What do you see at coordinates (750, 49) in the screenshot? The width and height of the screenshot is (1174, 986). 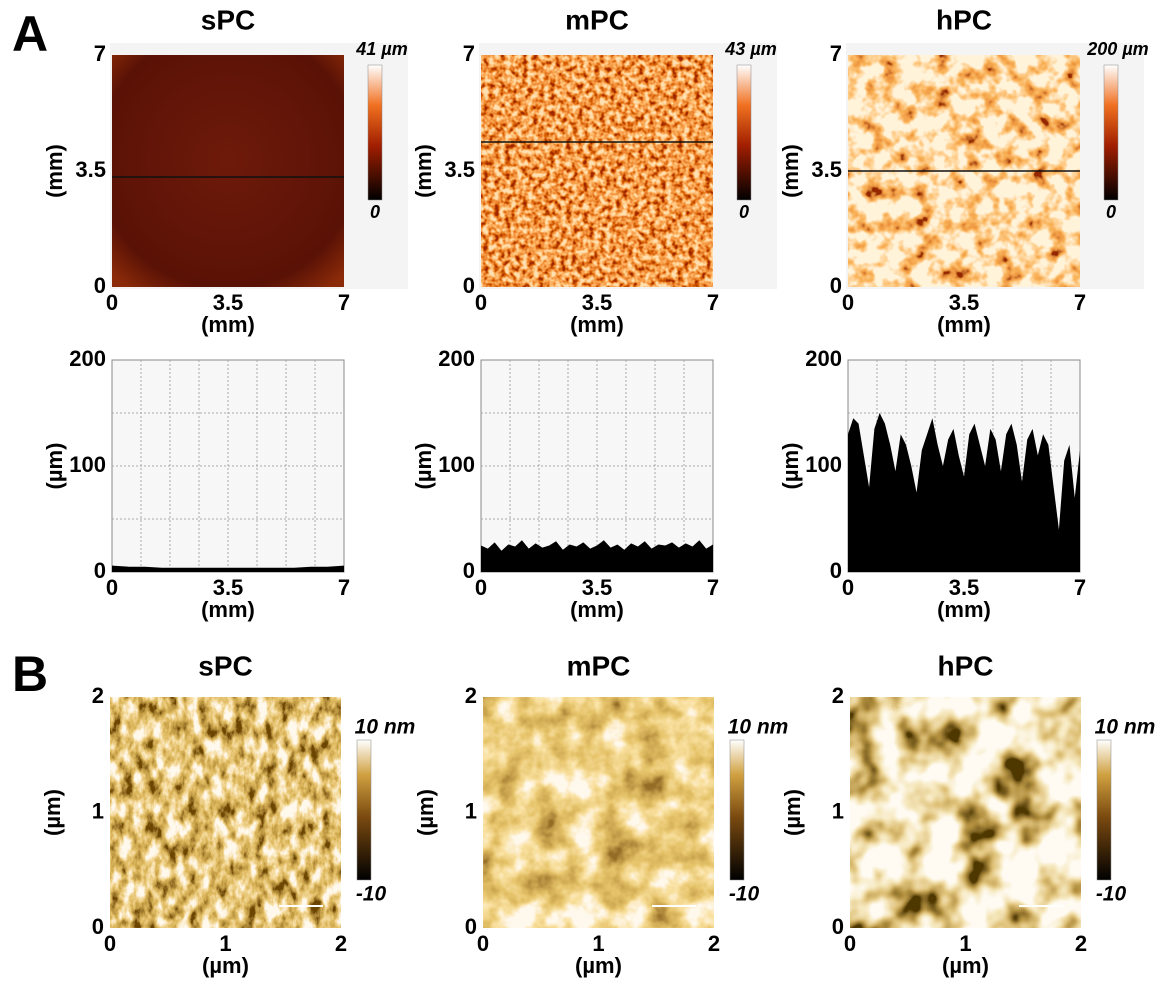 I see `colorbar-max: 43 µm` at bounding box center [750, 49].